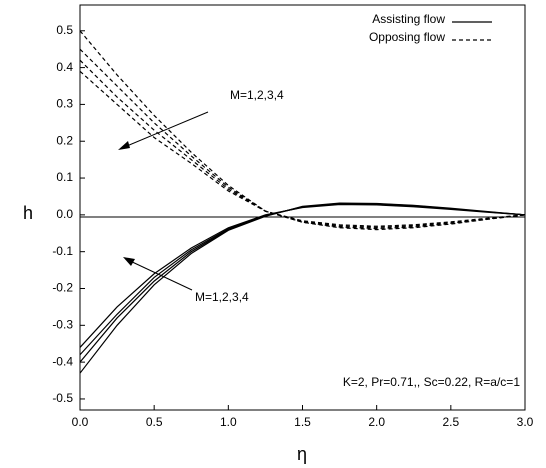 This screenshot has width=546, height=468. Describe the element at coordinates (407, 37) in the screenshot. I see `legend-label: Opposing flow` at that location.